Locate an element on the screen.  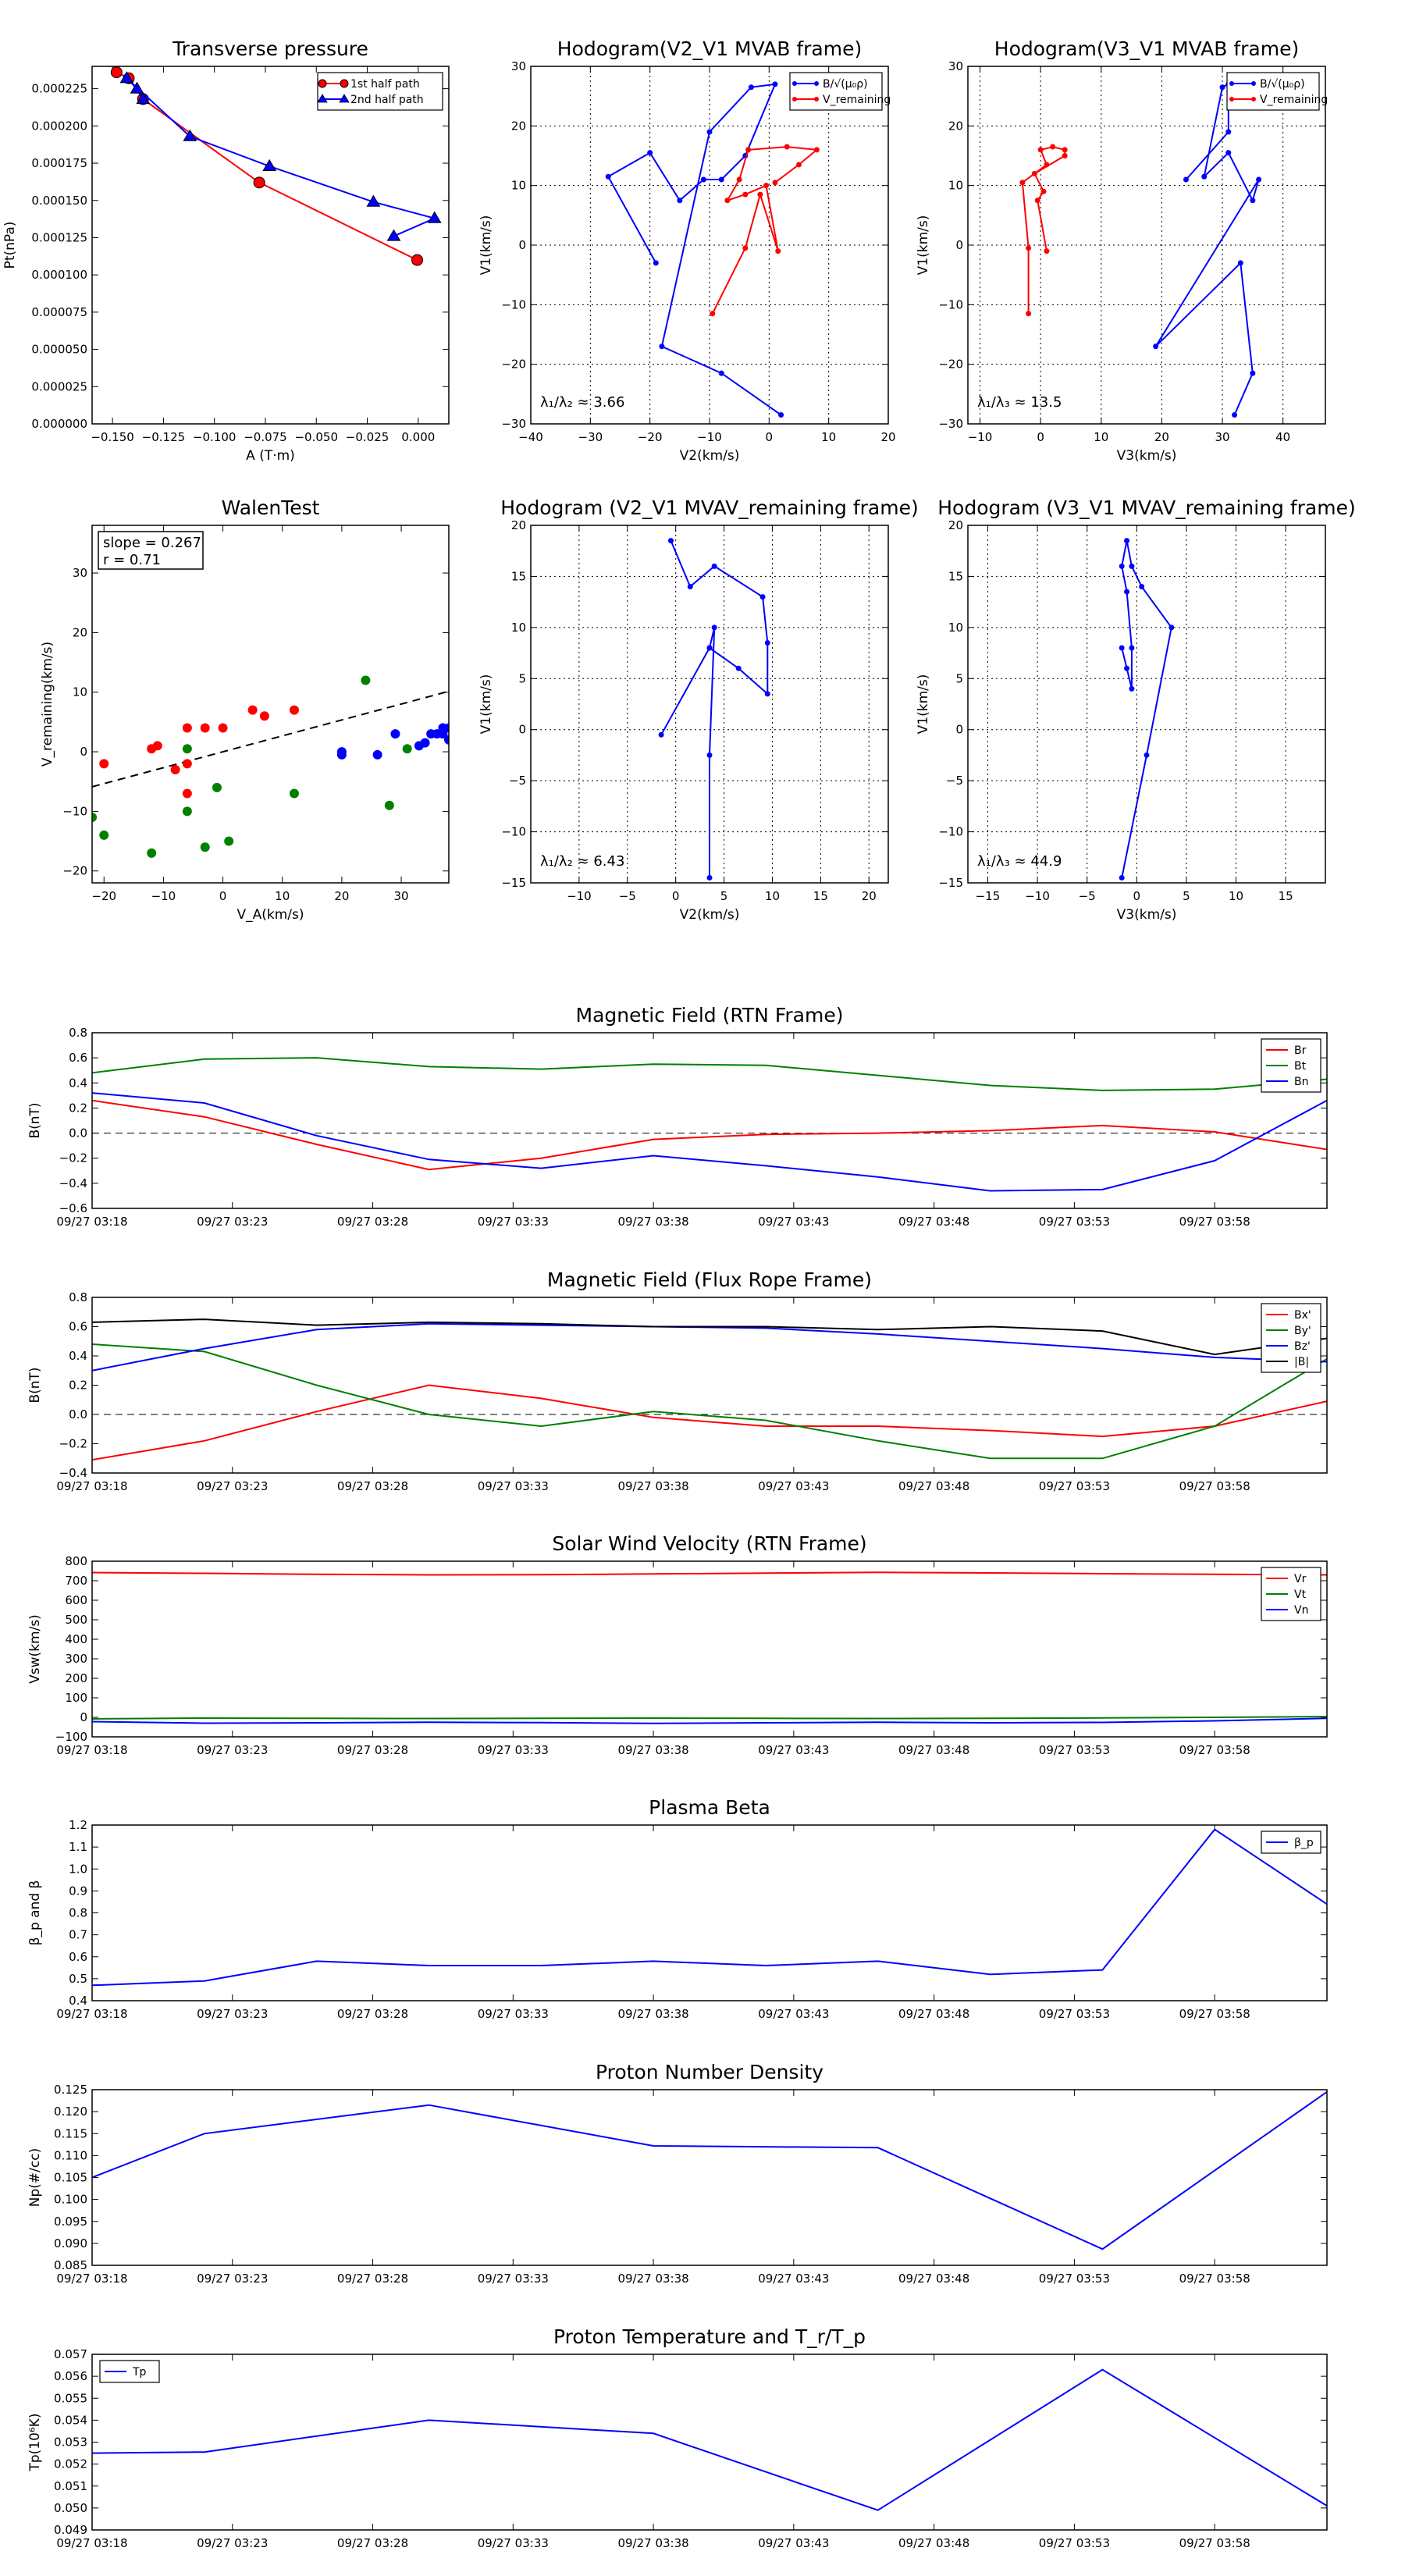
y-tick-label: 0.100 is located at coordinates (71, 2200).